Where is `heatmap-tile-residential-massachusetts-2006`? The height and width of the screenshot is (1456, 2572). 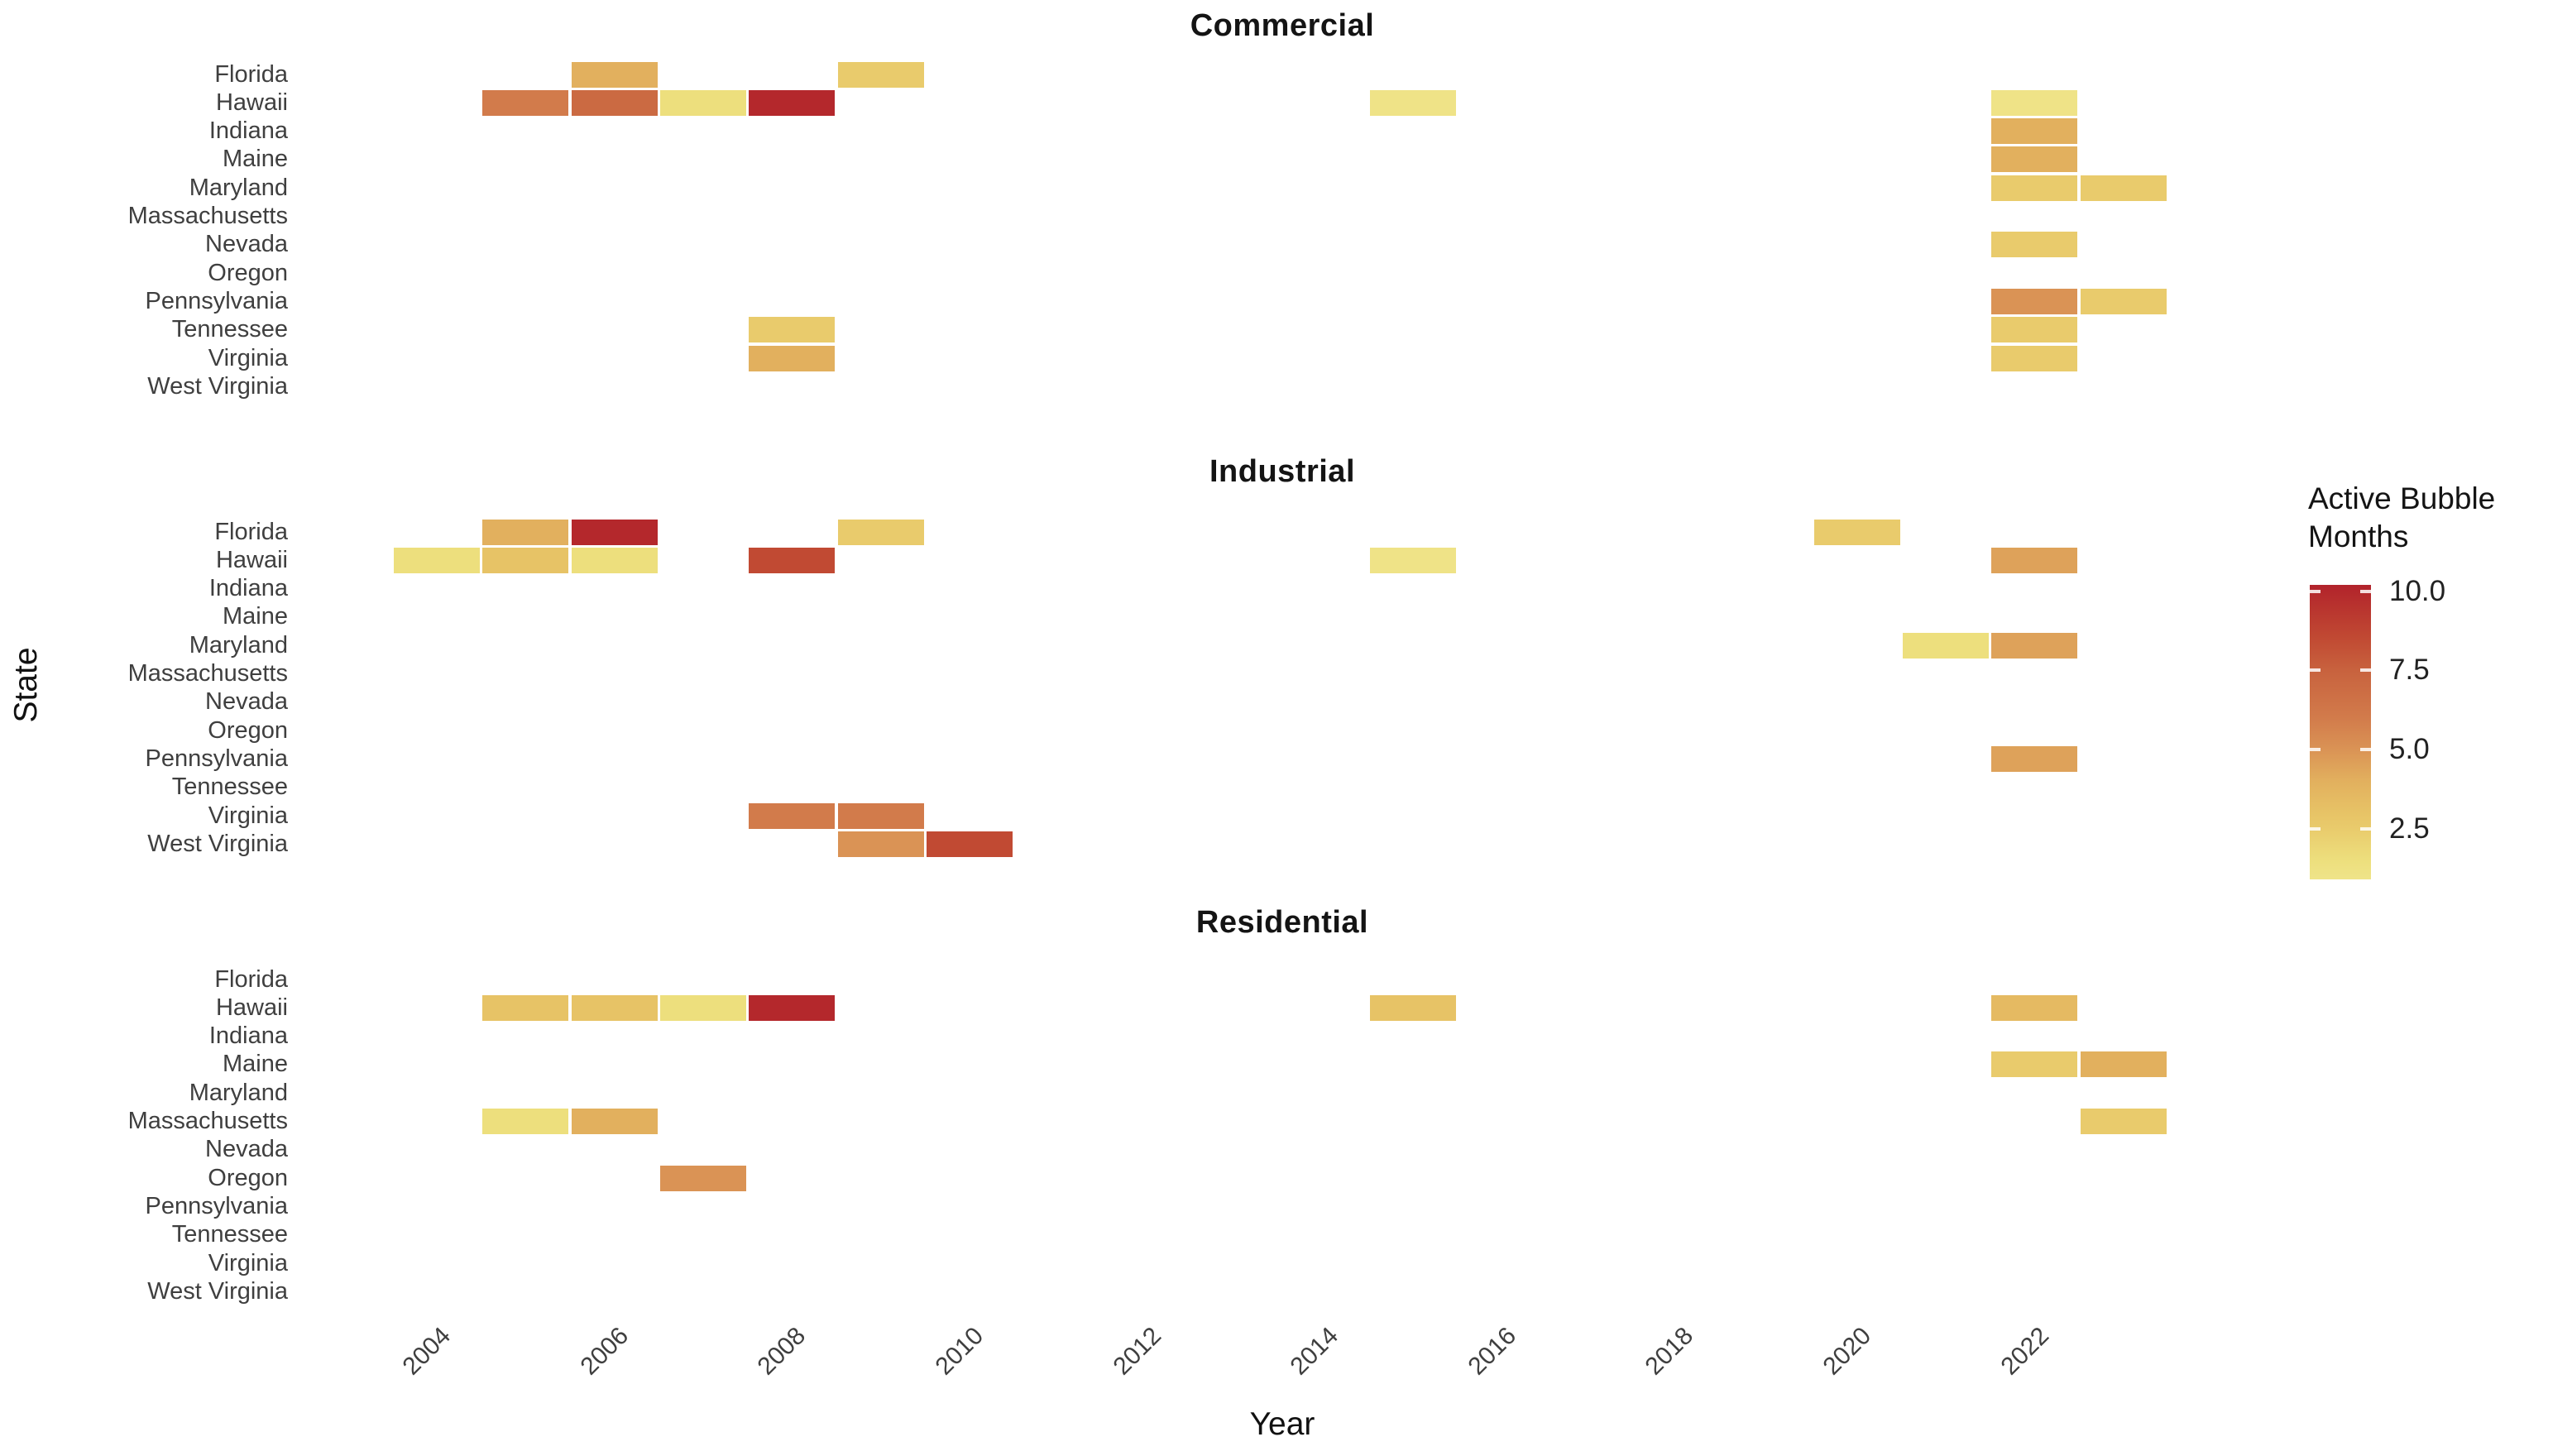
heatmap-tile-residential-massachusetts-2006 is located at coordinates (614, 1121).